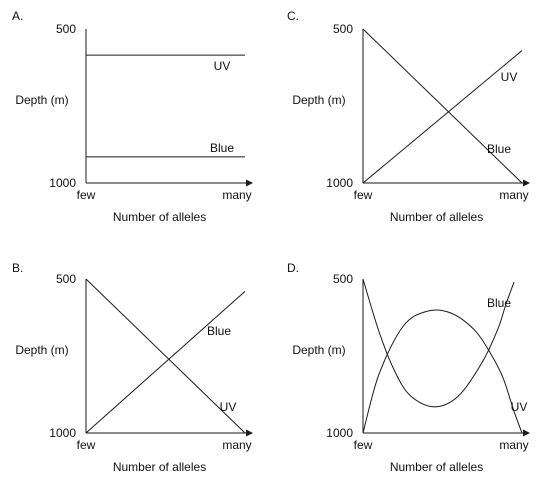  Describe the element at coordinates (17, 268) in the screenshot. I see `panel-label: B.` at that location.